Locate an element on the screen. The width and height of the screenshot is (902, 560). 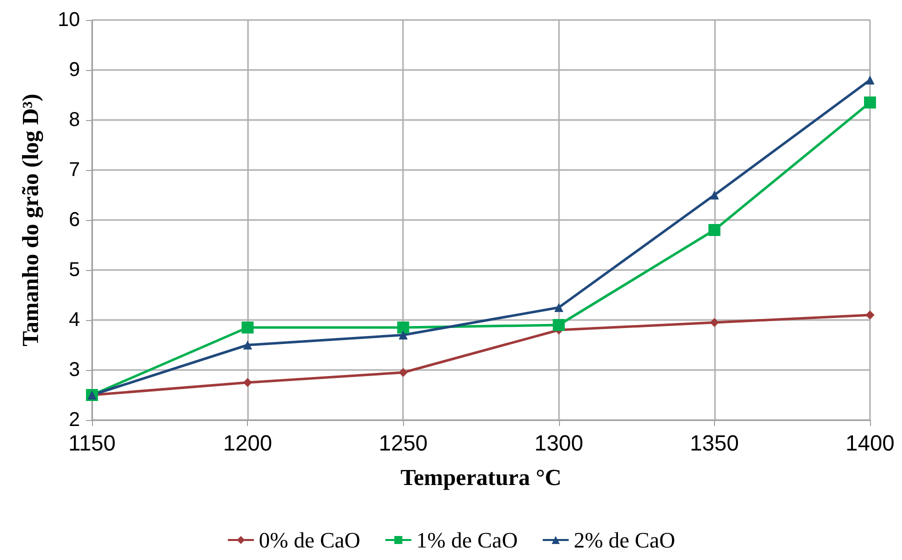
y-tick-label: 7 is located at coordinates (74, 170).